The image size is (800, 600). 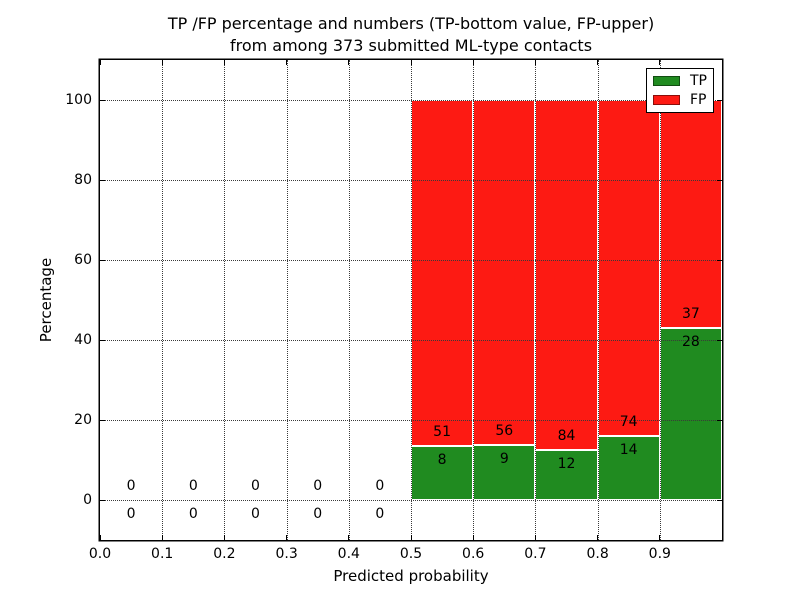 What do you see at coordinates (83, 340) in the screenshot?
I see `y-tick-label: 40` at bounding box center [83, 340].